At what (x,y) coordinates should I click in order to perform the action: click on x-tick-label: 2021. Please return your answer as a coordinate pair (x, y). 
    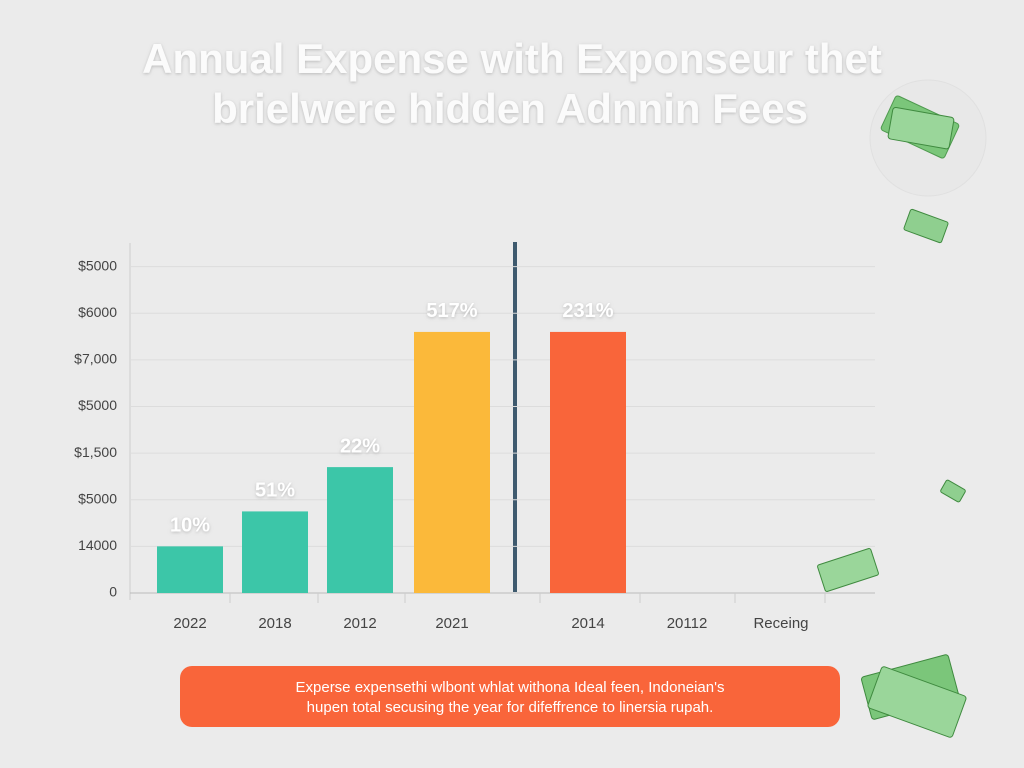
    Looking at the image, I should click on (451, 623).